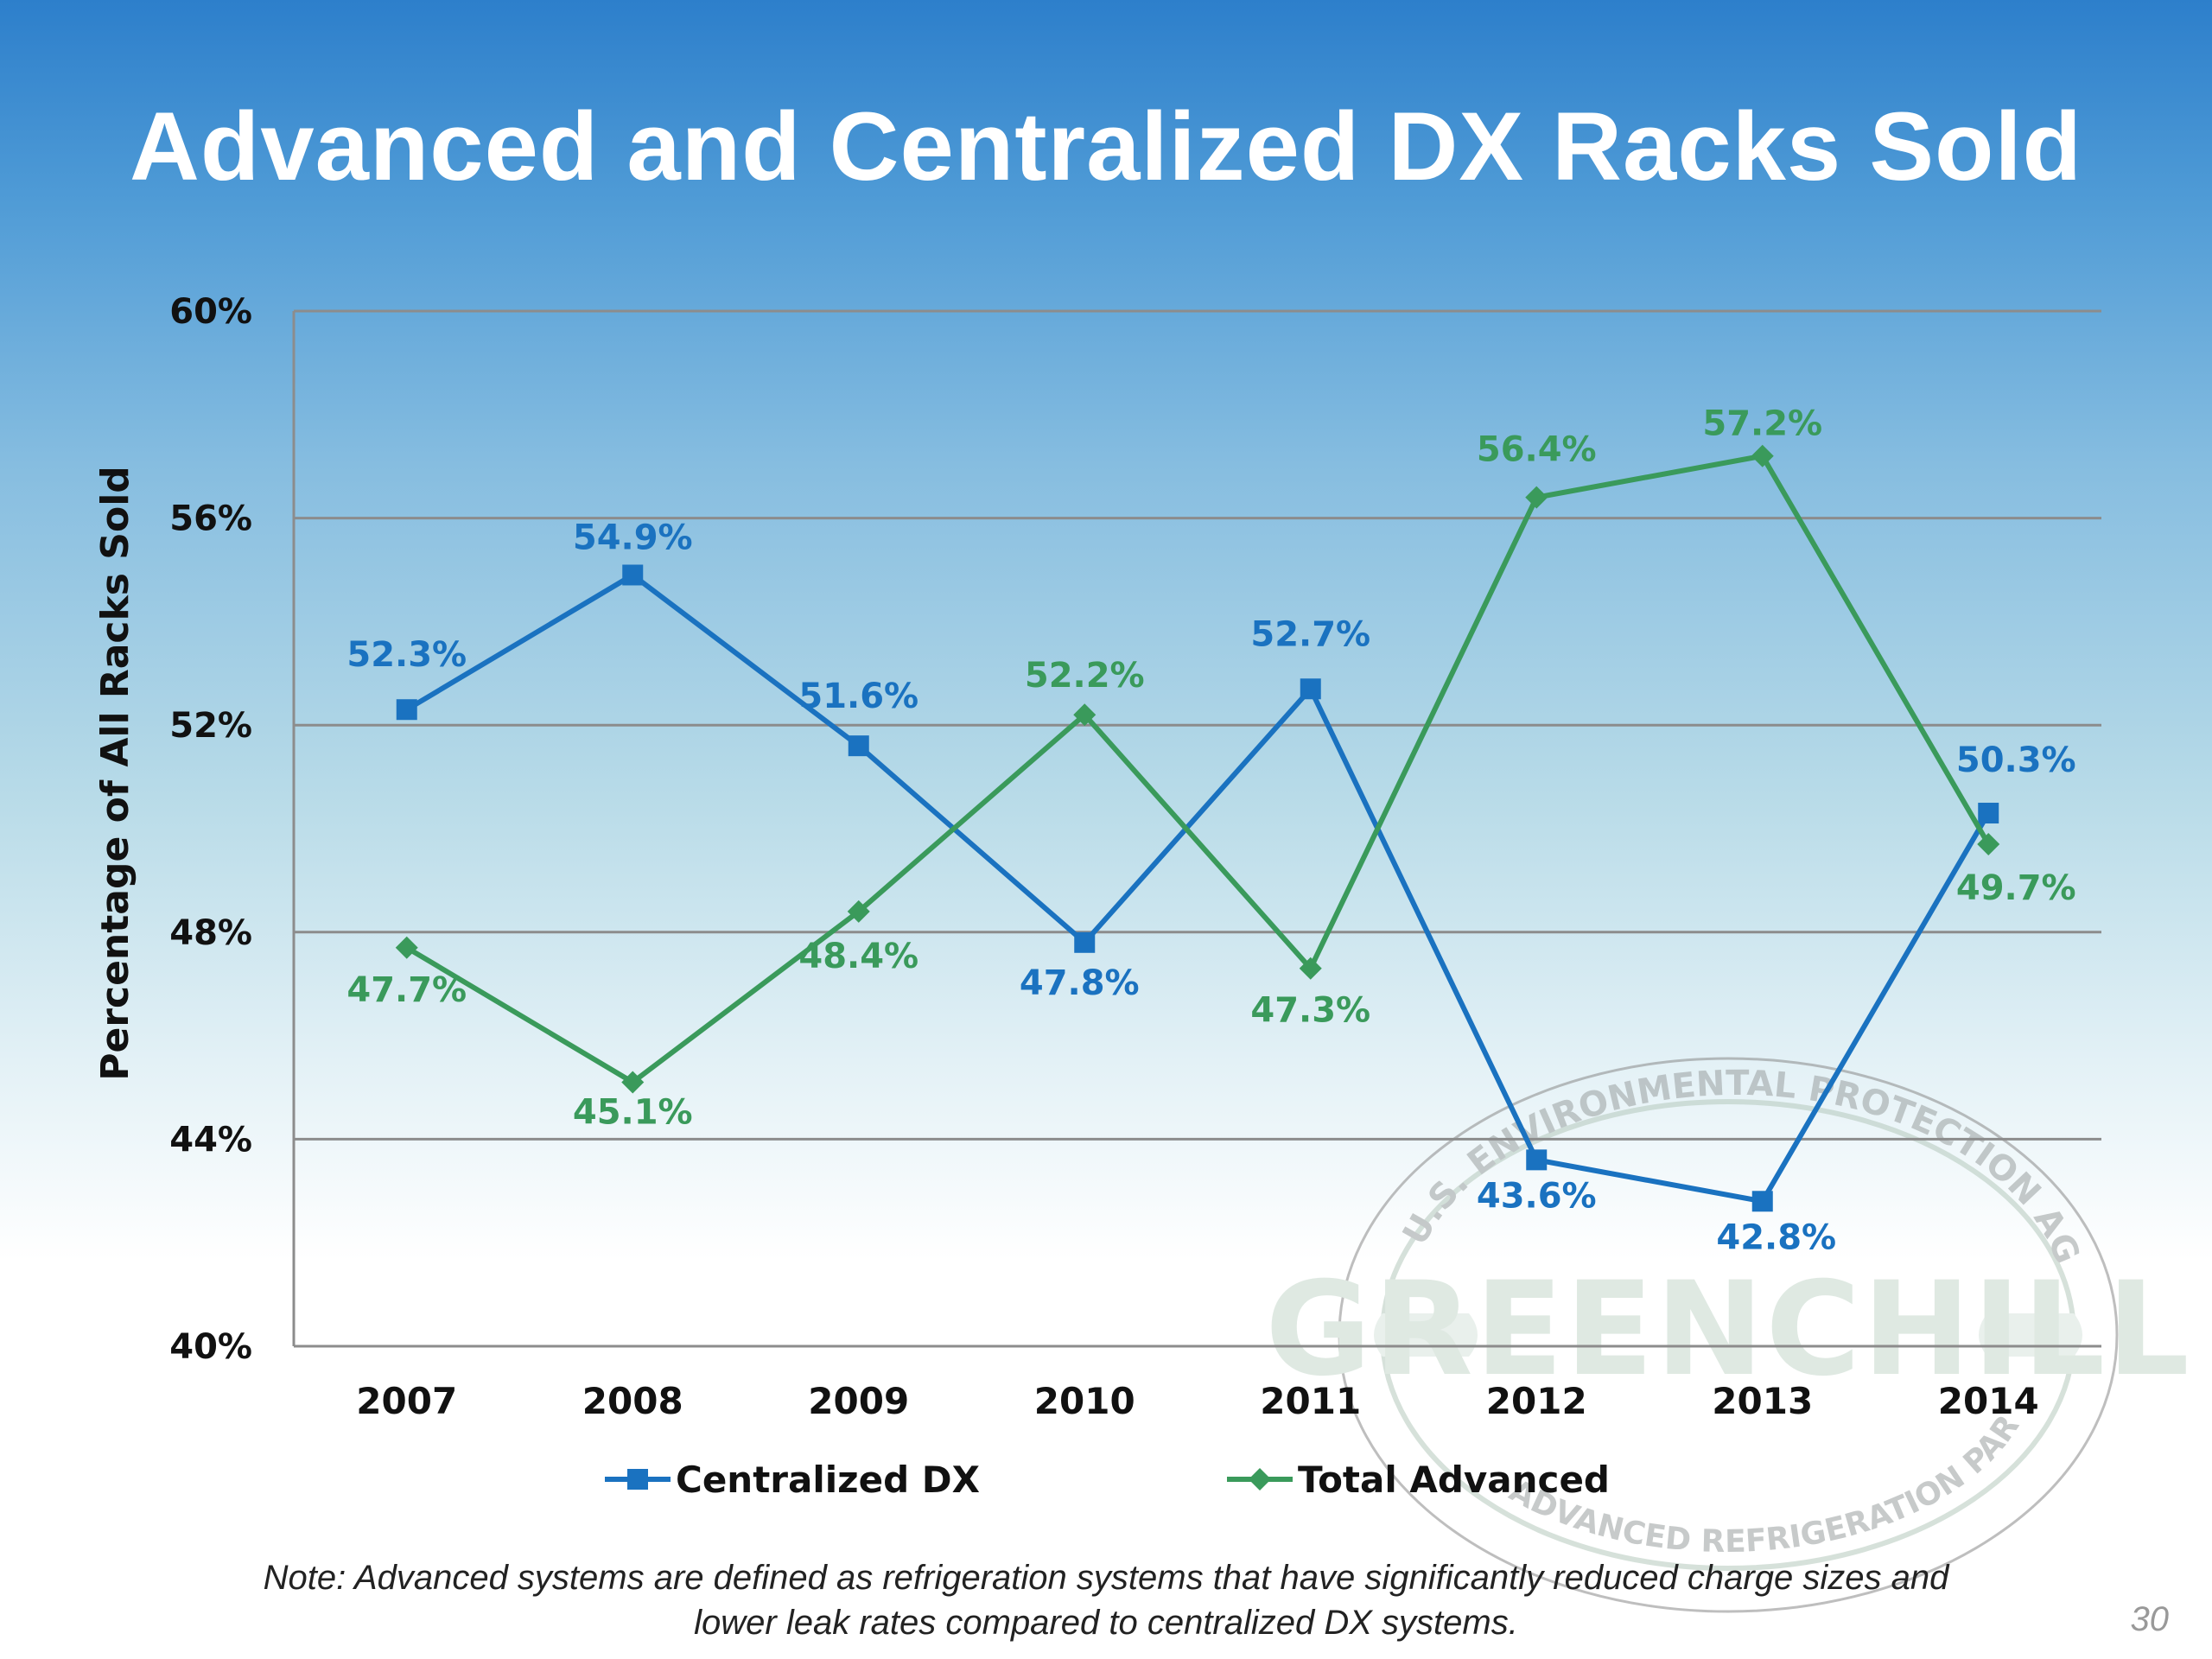  Describe the element at coordinates (632, 1401) in the screenshot. I see `x-tick-label: 2008` at that location.